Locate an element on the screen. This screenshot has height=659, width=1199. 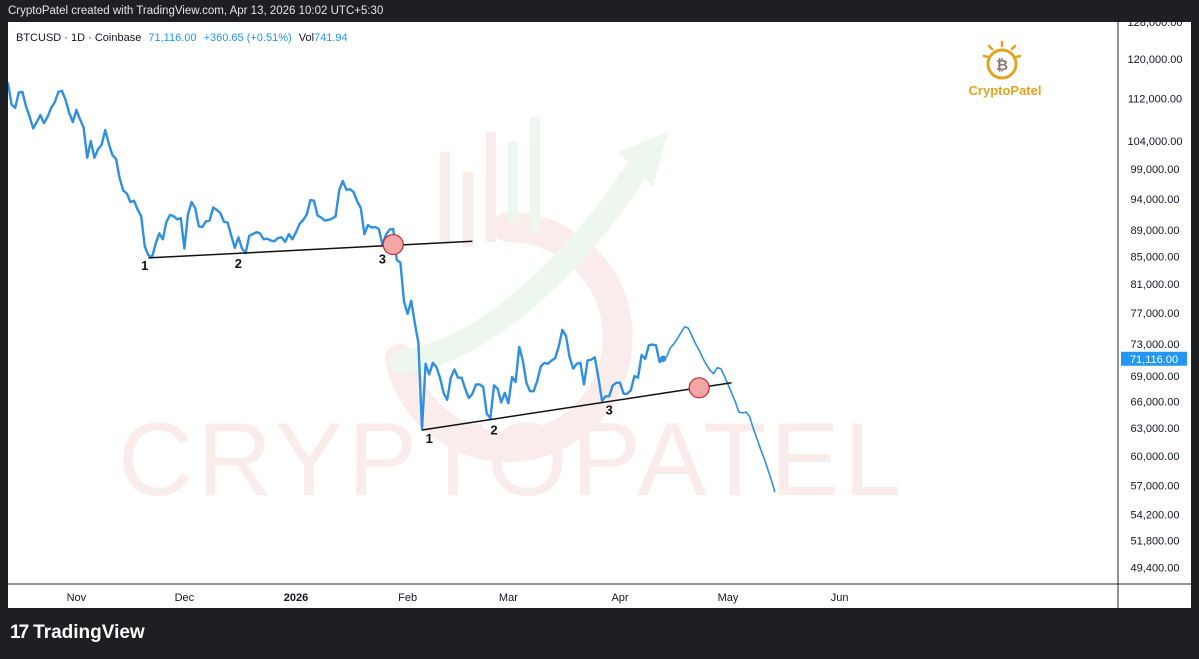
tradingview-logo: 17 TradingView is located at coordinates (77, 633).